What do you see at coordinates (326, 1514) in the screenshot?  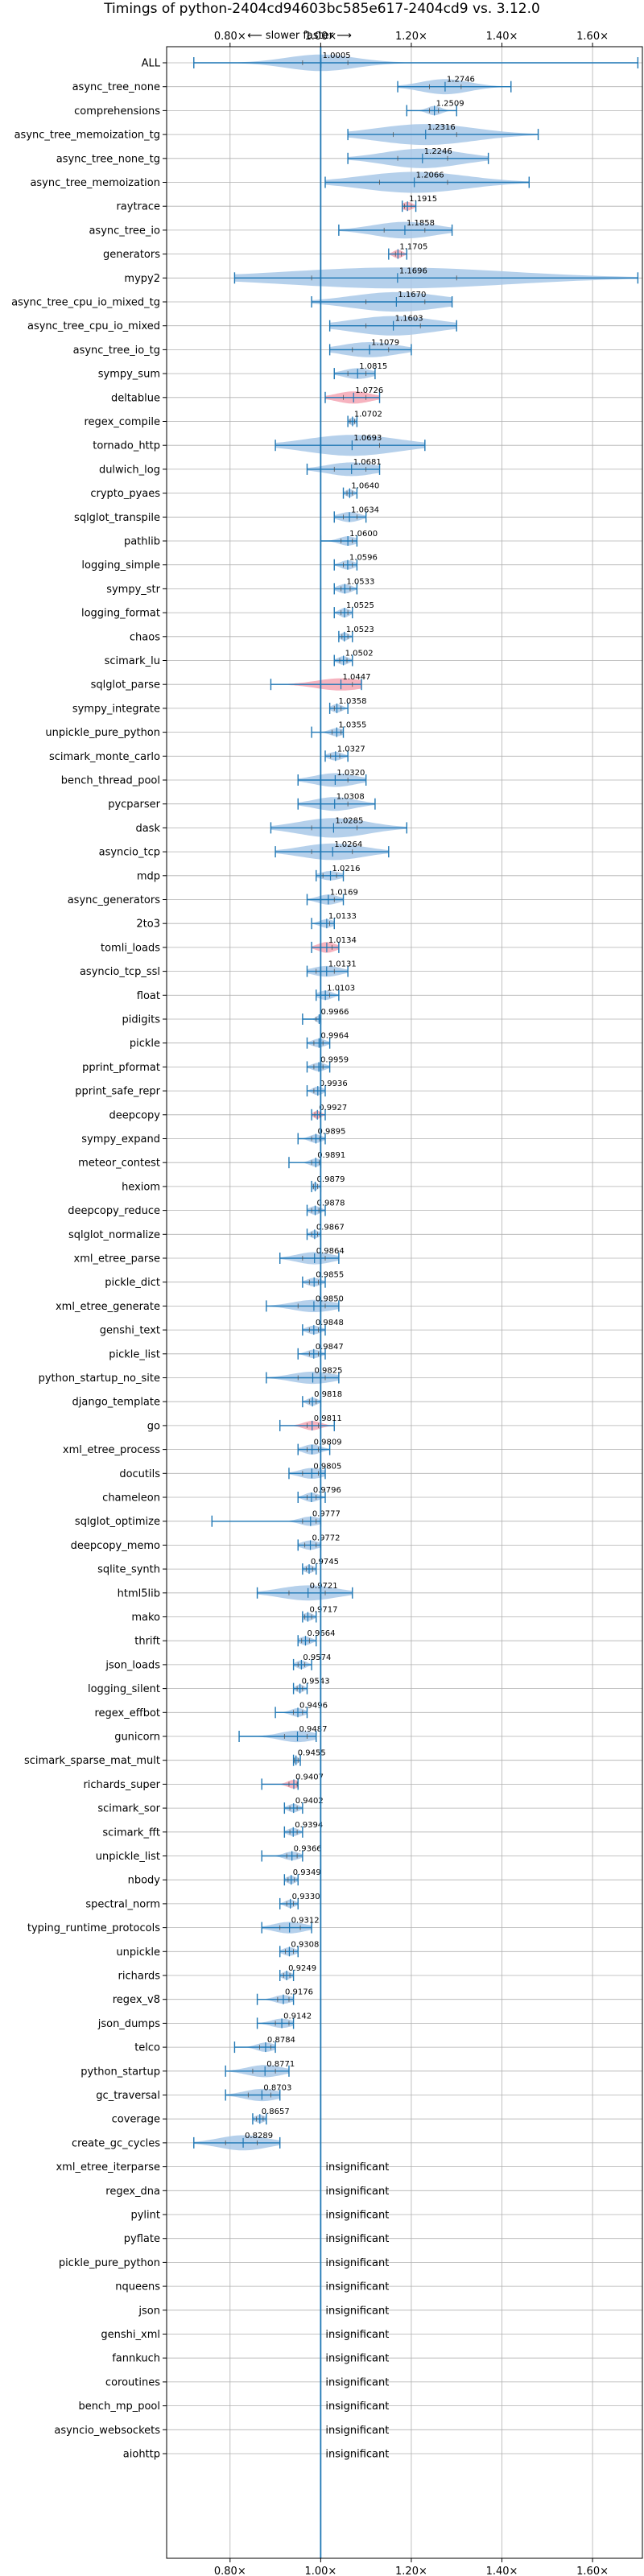 I see `benchmark-value-label: 0.9777` at bounding box center [326, 1514].